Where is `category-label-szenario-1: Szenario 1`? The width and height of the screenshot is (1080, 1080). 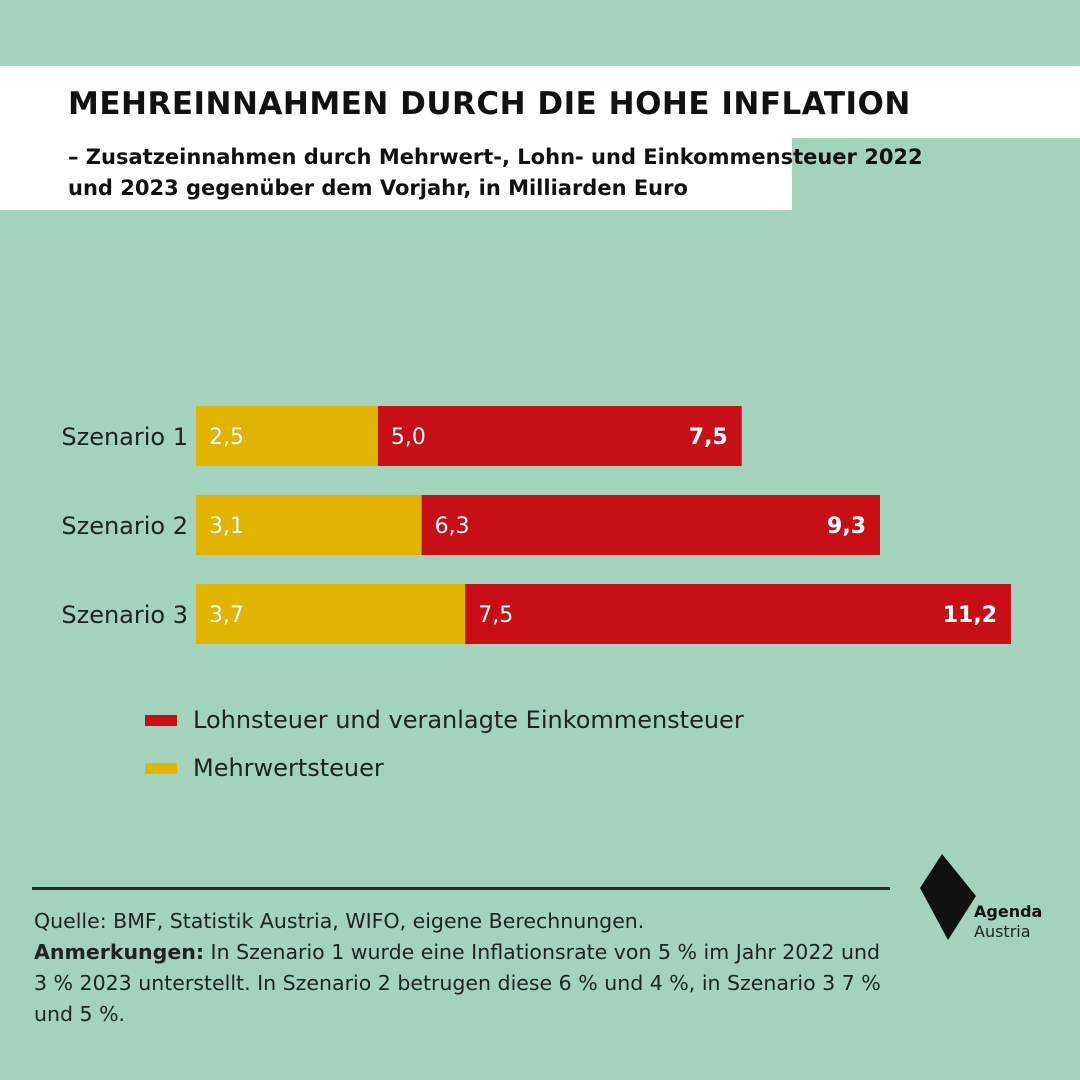
category-label-szenario-1: Szenario 1 is located at coordinates (124, 437).